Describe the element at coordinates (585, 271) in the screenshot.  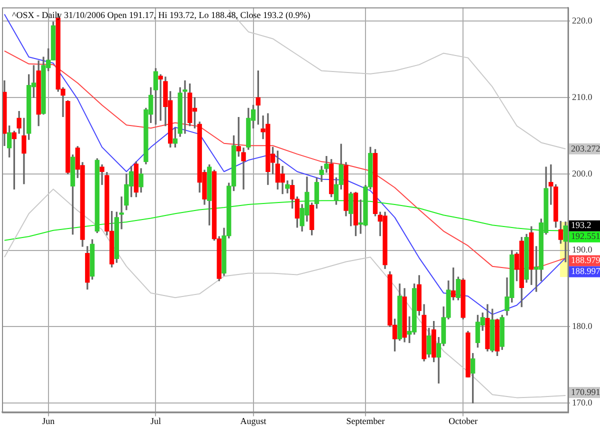
I see `data-label: 188.997` at that location.